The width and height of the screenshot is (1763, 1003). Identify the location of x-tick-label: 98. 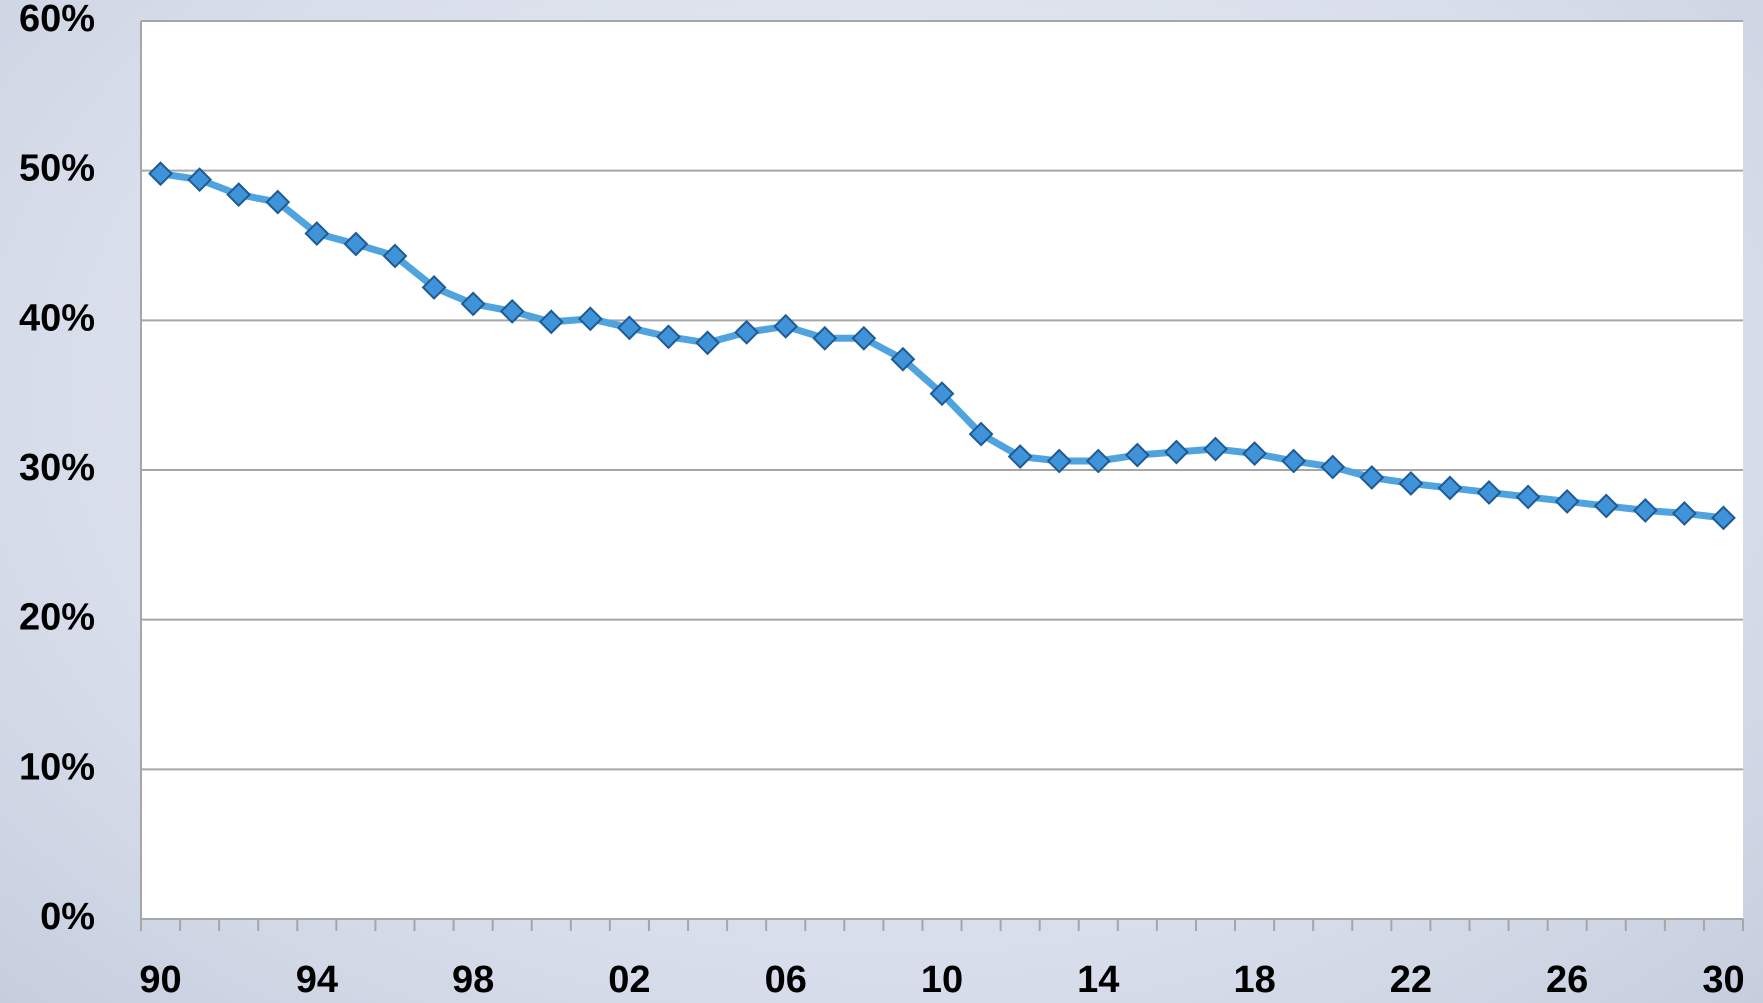
(473, 980).